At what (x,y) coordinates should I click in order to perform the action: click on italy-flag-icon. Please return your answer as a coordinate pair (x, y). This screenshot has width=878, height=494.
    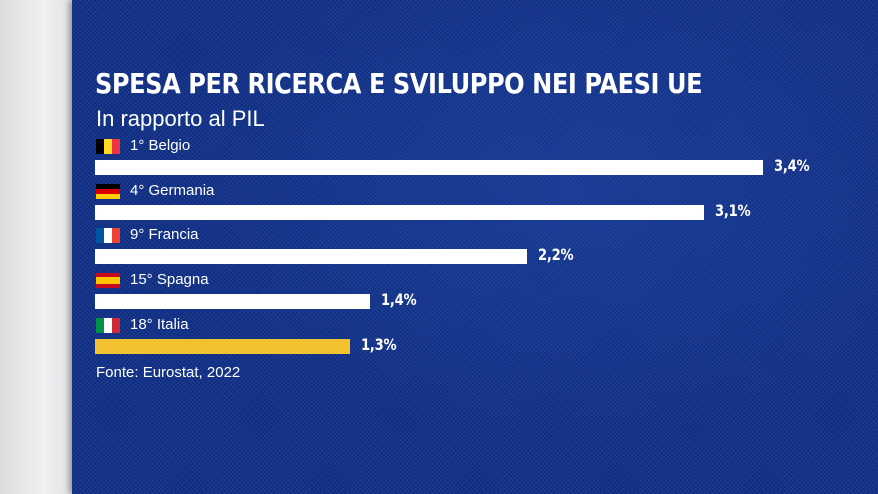
    Looking at the image, I should click on (108, 325).